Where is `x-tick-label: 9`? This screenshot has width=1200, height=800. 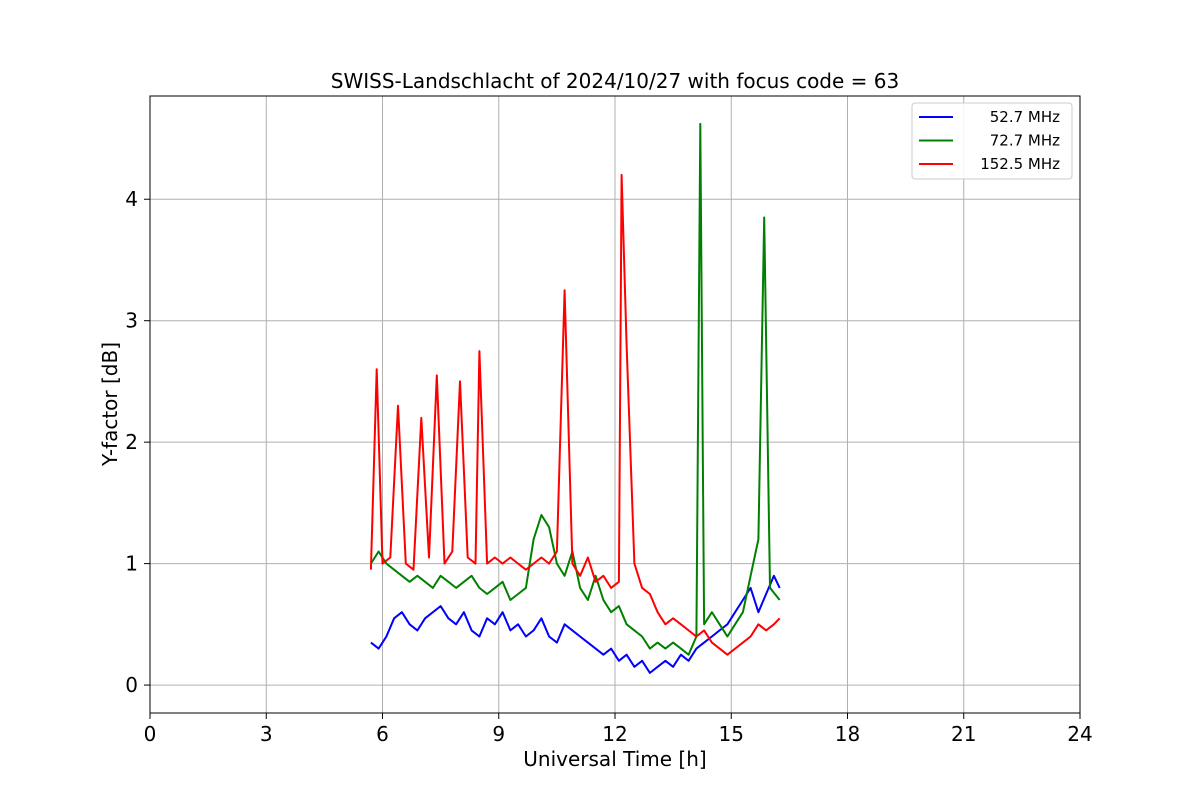
x-tick-label: 9 is located at coordinates (498, 734).